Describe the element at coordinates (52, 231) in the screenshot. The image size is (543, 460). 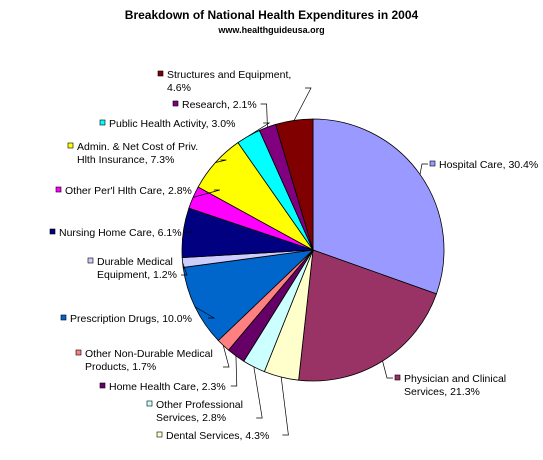
I see `legend-swatch-nursing-home-care` at that location.